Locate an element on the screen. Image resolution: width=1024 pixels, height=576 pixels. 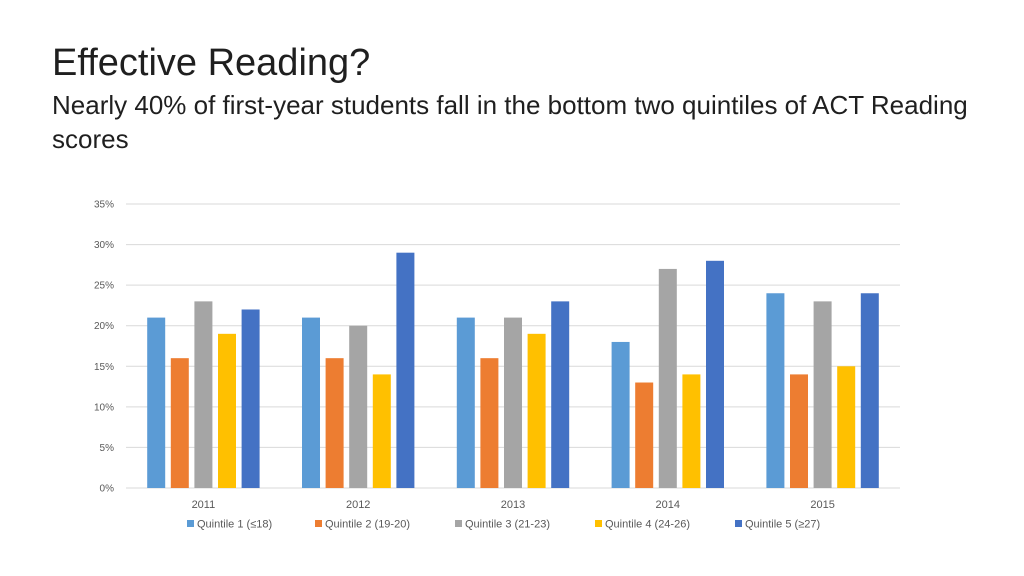
x-axis-categories: 2011 2012 2013 2014 2015 is located at coordinates (513, 505).